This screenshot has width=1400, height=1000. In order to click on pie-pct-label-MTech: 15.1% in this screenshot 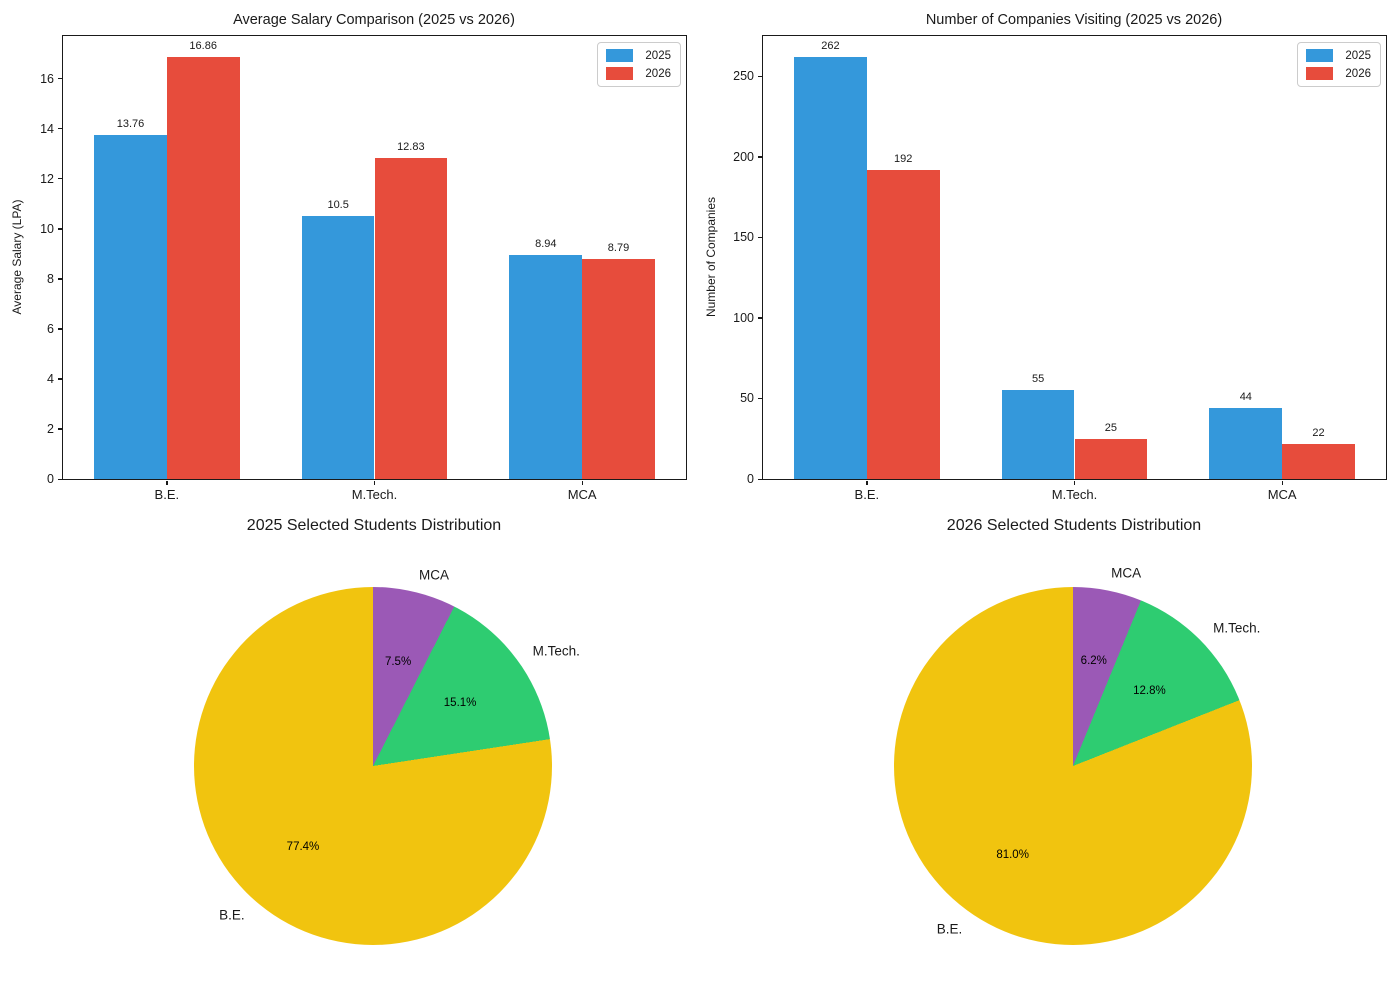, I will do `click(460, 703)`.